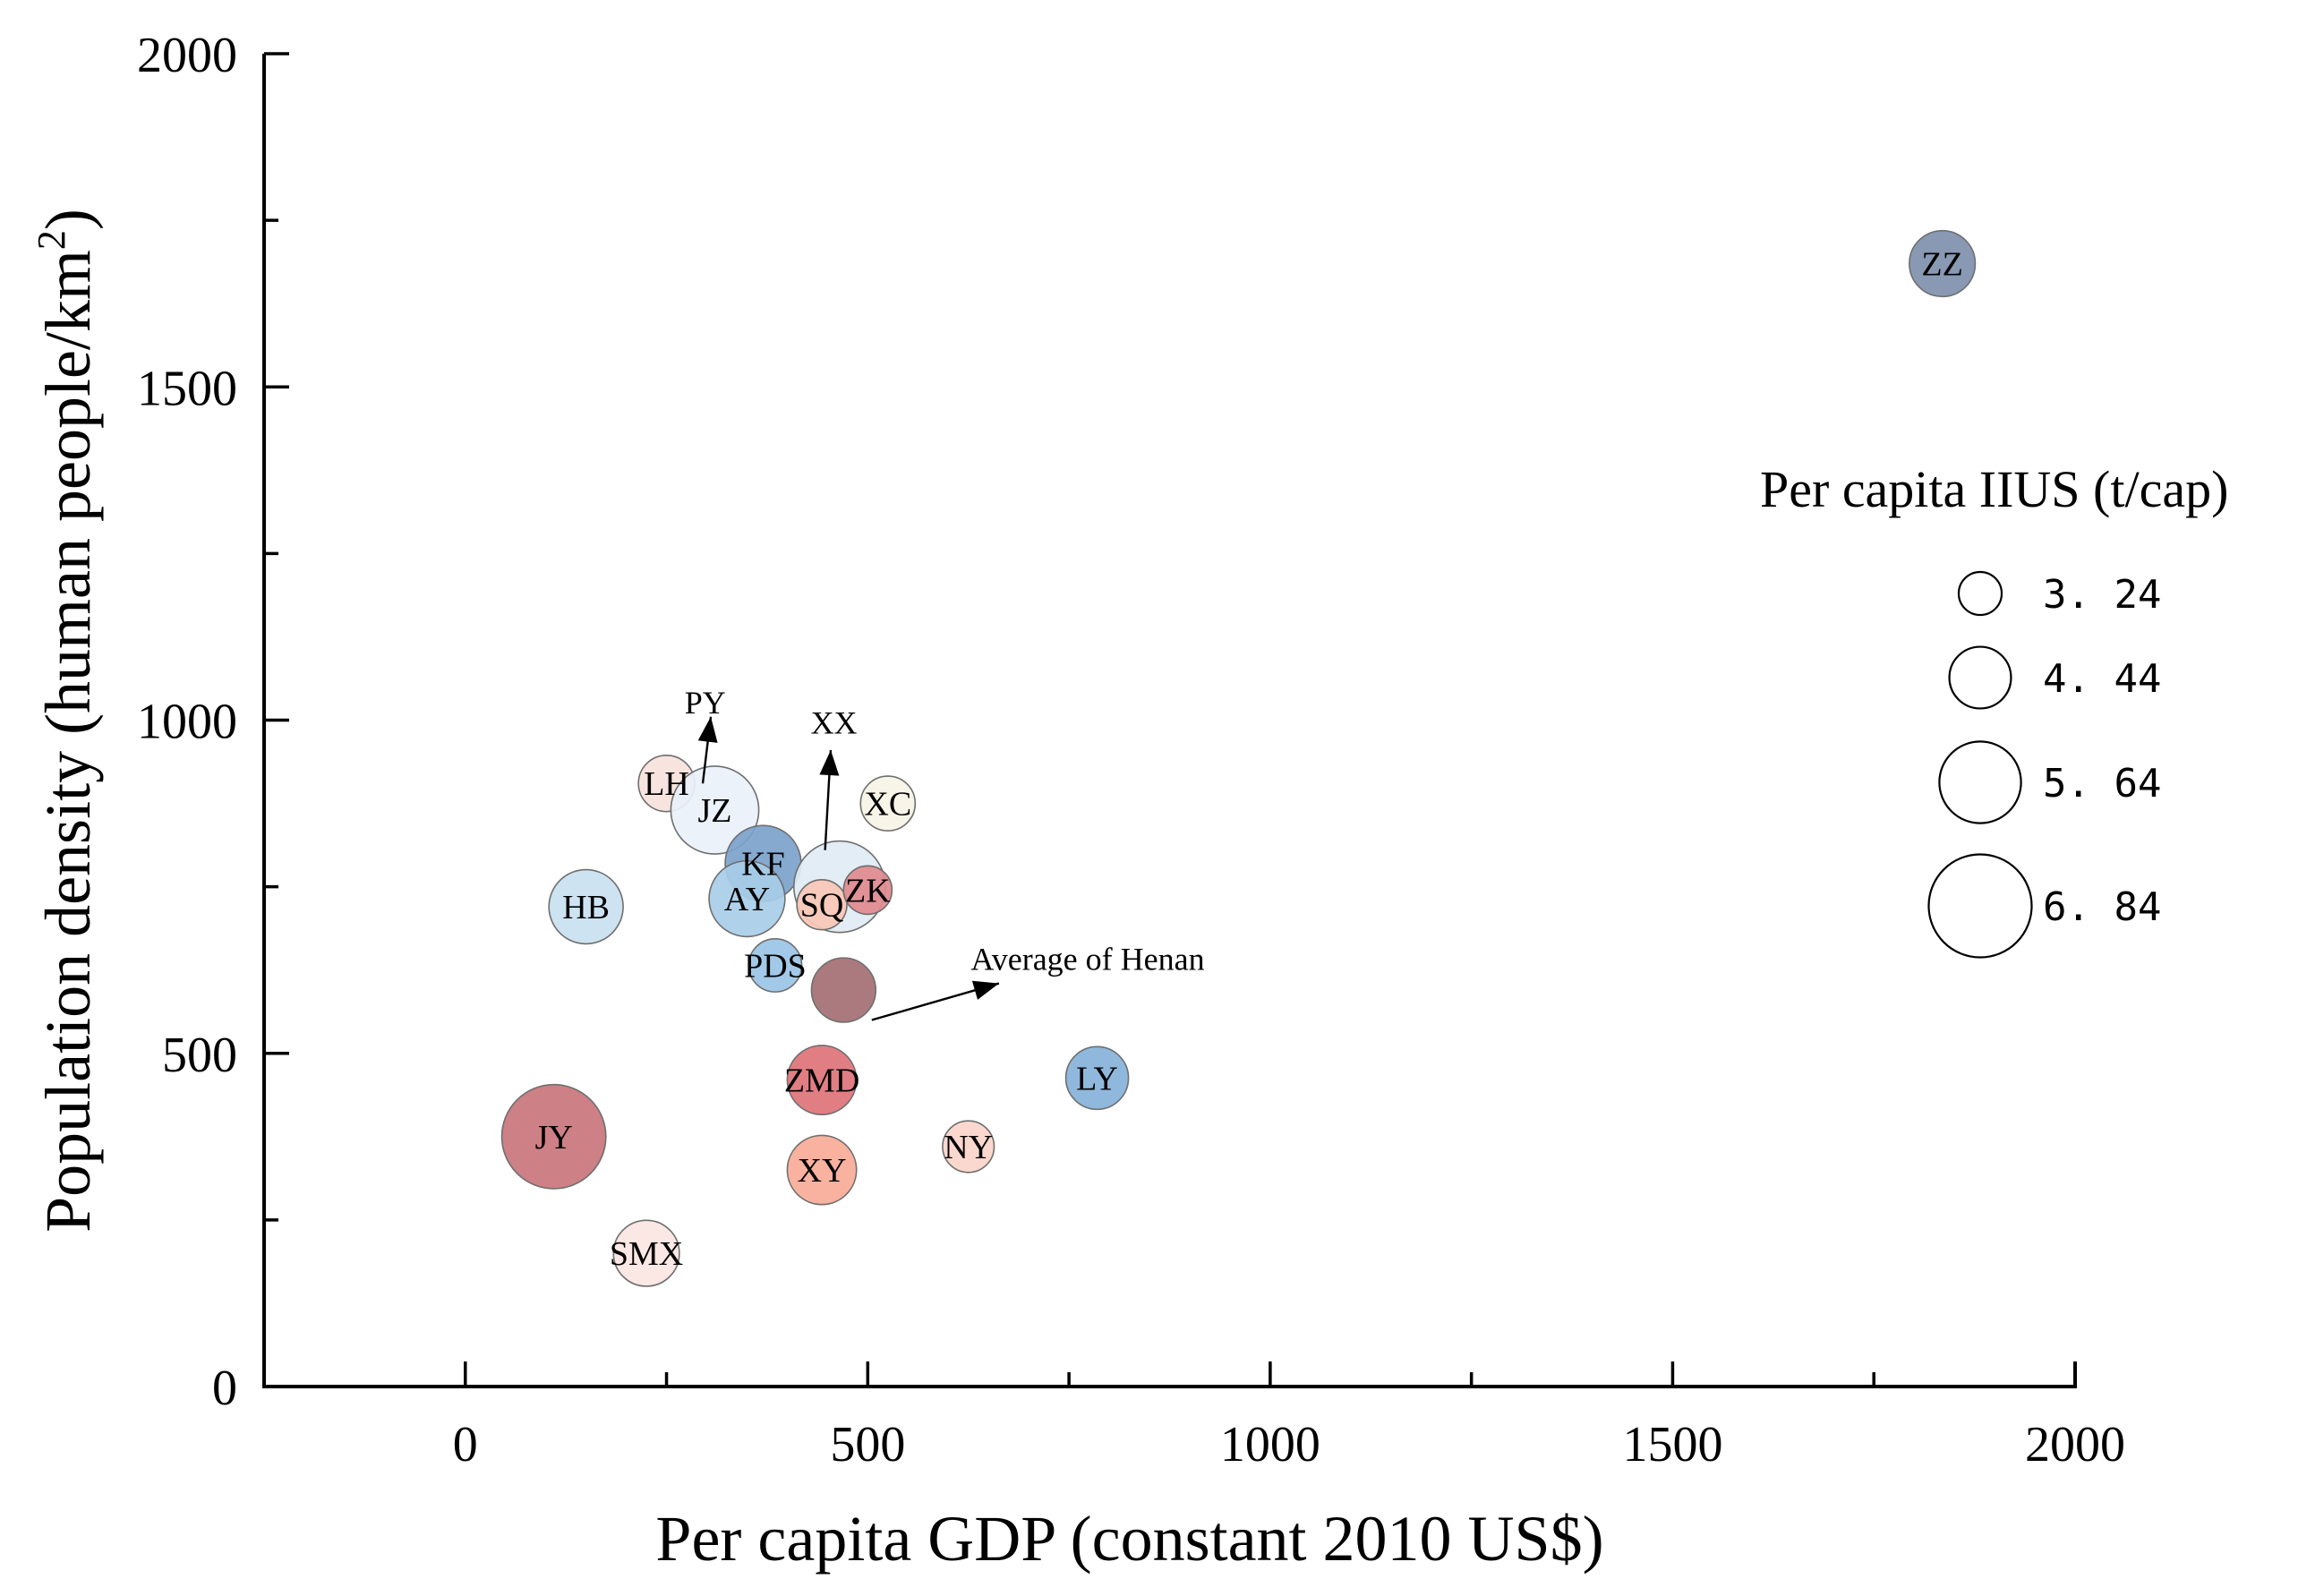 Image resolution: width=2298 pixels, height=1596 pixels. I want to click on bubble-sq, so click(822, 905).